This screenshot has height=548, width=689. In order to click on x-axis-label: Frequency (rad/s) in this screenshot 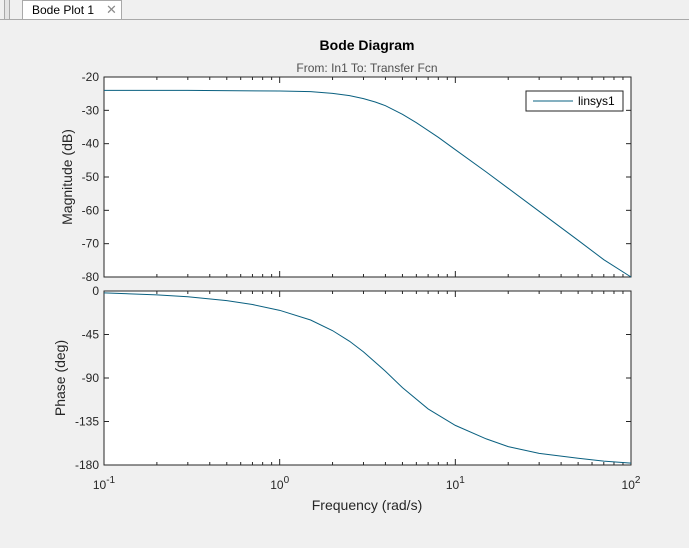, I will do `click(367, 505)`.